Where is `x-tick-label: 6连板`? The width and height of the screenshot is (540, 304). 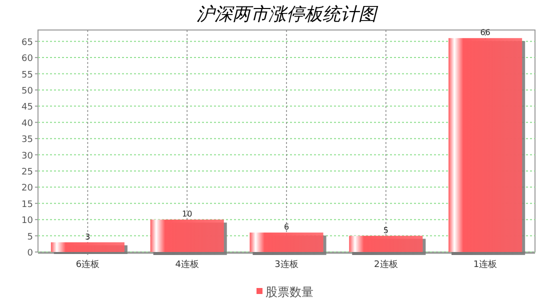
x-tick-label: 6连板 is located at coordinates (88, 264).